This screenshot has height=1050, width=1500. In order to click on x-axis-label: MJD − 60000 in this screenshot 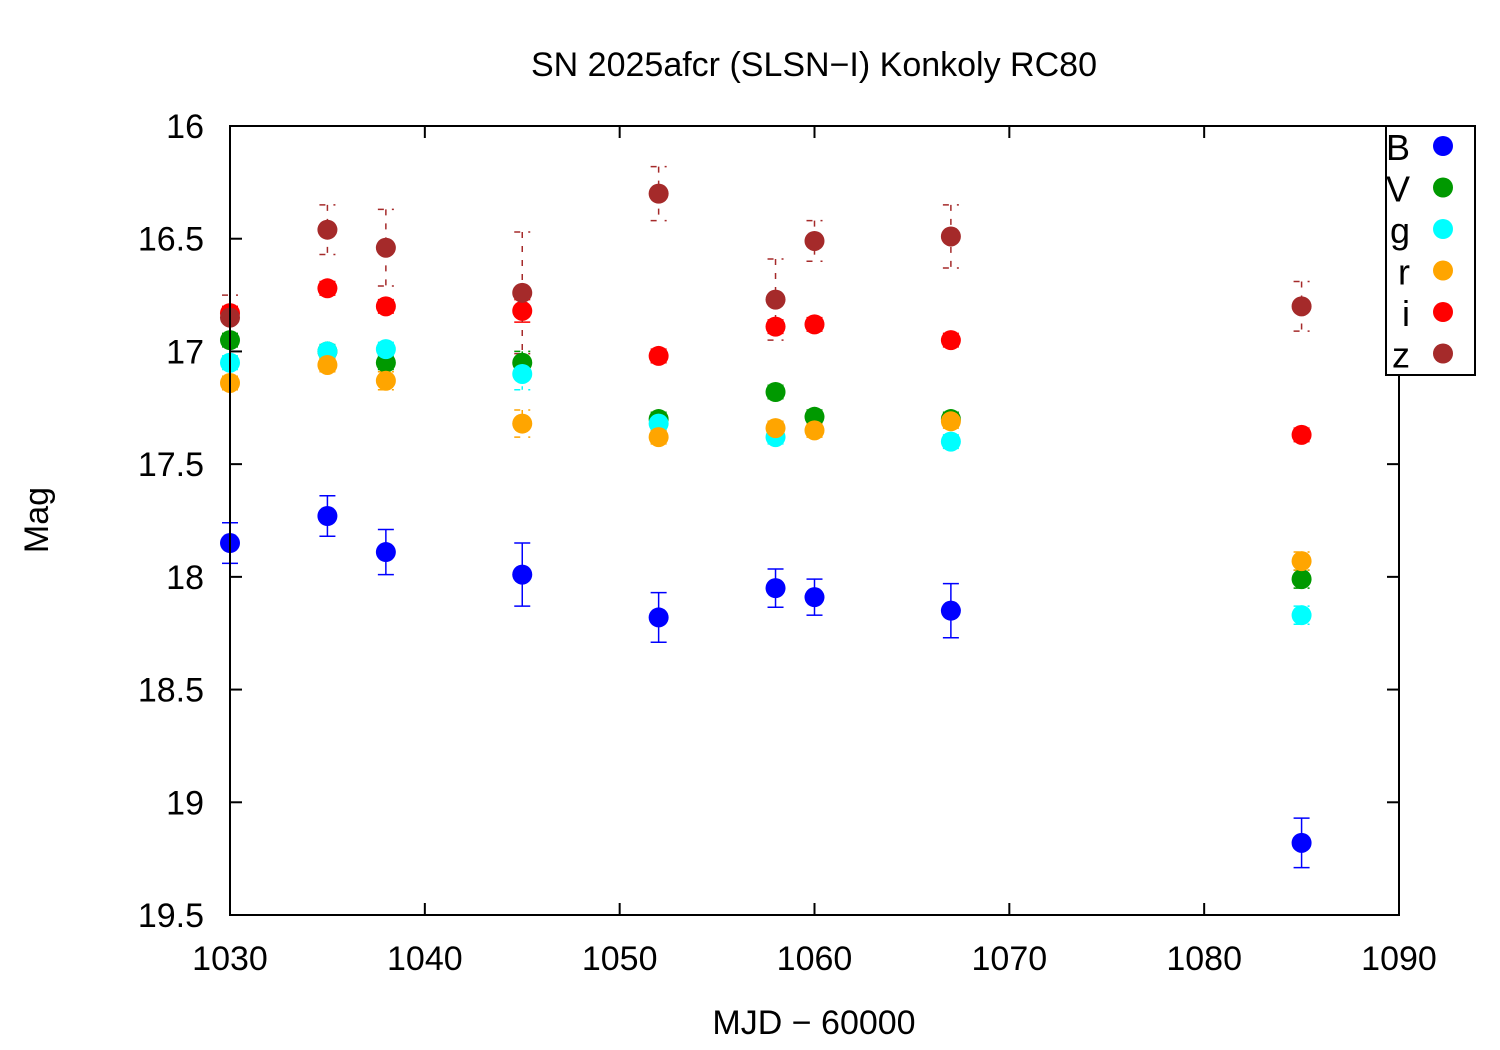, I will do `click(813, 1023)`.